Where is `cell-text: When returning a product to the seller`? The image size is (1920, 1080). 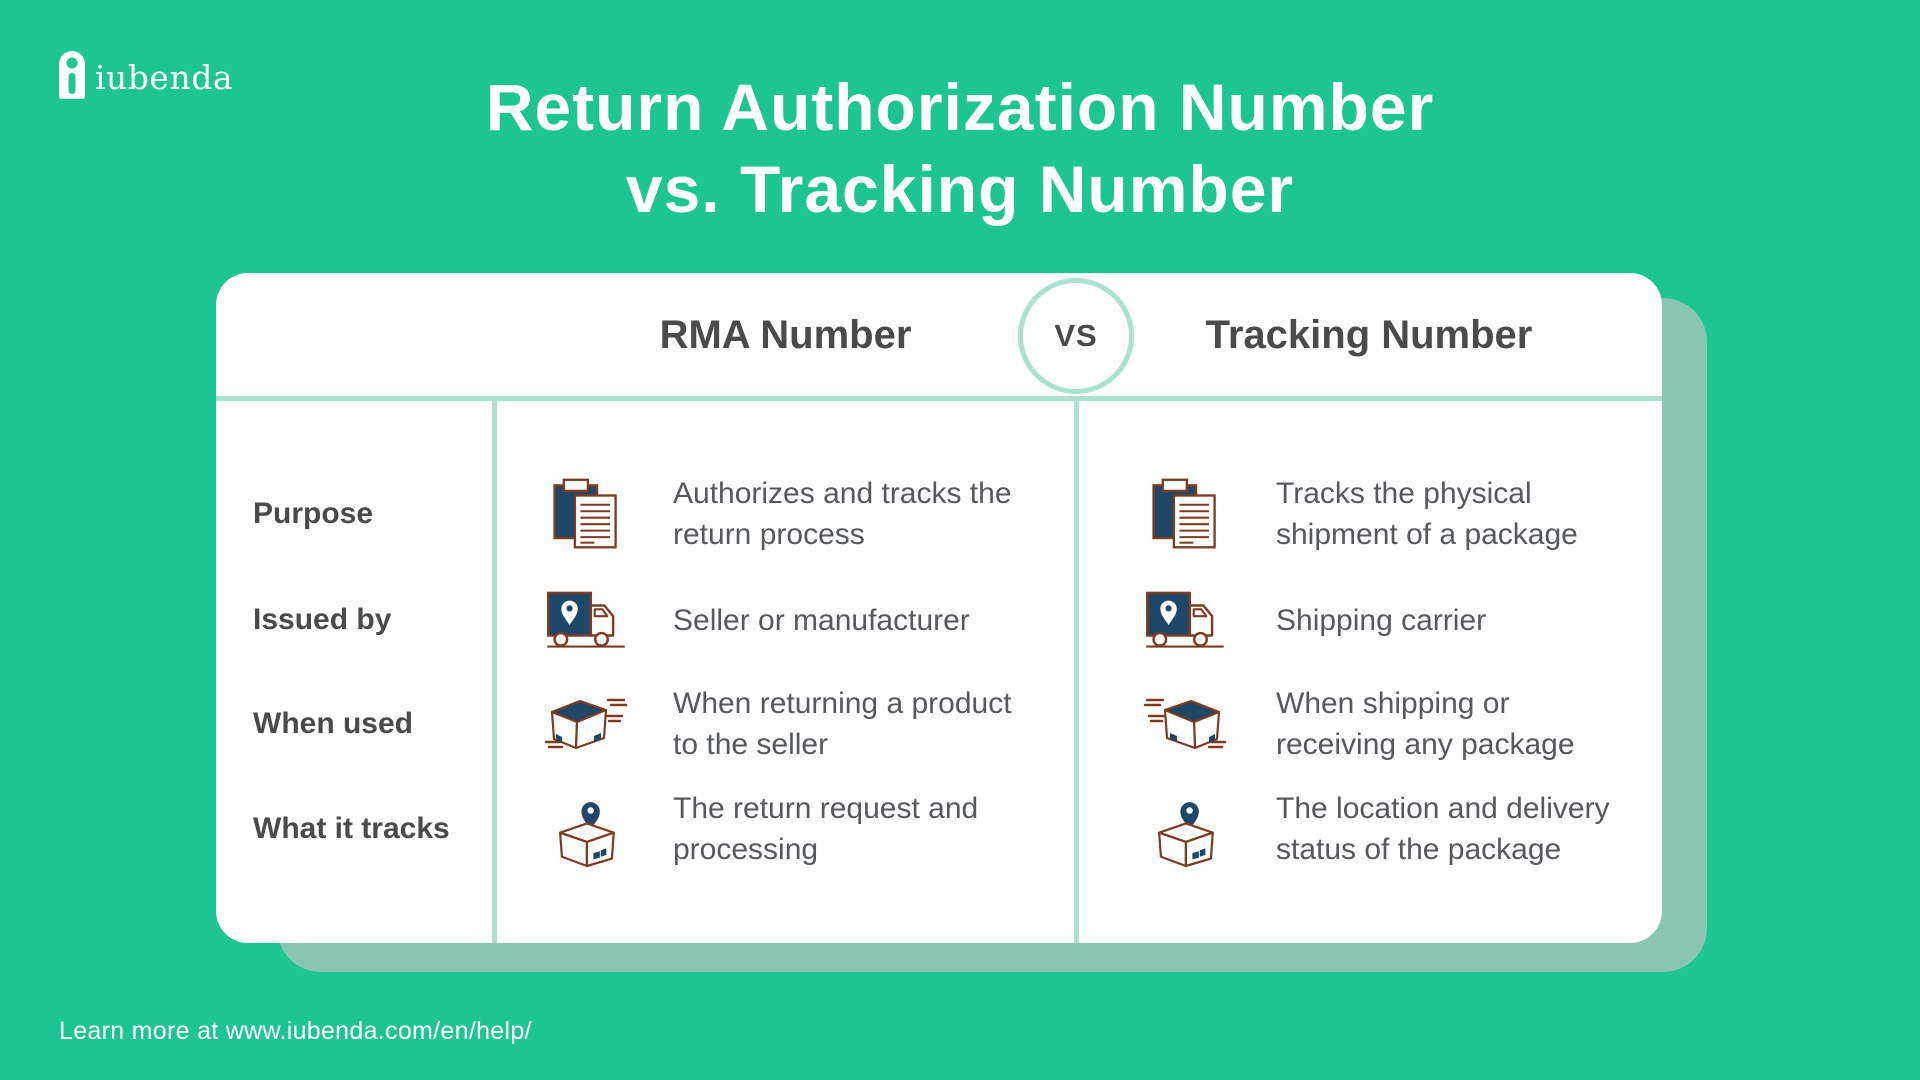 cell-text: When returning a product to the seller is located at coordinates (842, 724).